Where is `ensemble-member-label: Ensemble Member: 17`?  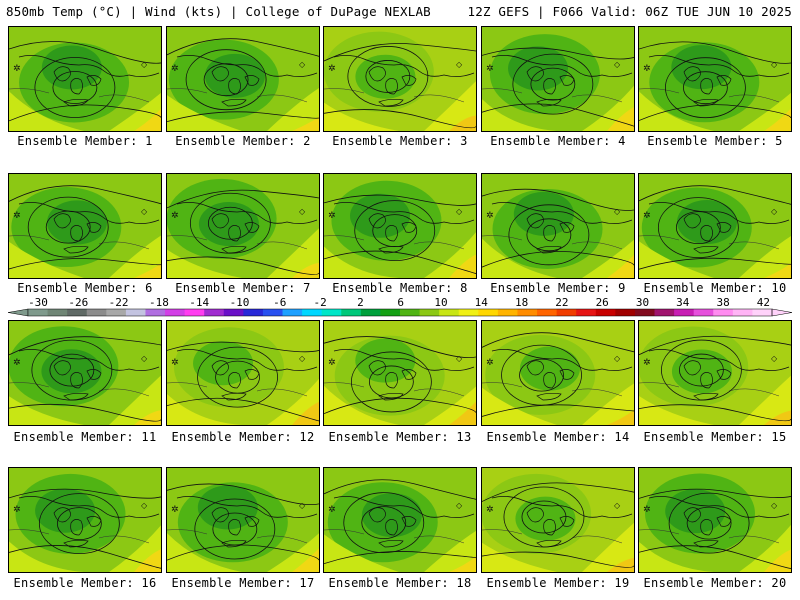
ensemble-member-label: Ensemble Member: 17 is located at coordinates (243, 583).